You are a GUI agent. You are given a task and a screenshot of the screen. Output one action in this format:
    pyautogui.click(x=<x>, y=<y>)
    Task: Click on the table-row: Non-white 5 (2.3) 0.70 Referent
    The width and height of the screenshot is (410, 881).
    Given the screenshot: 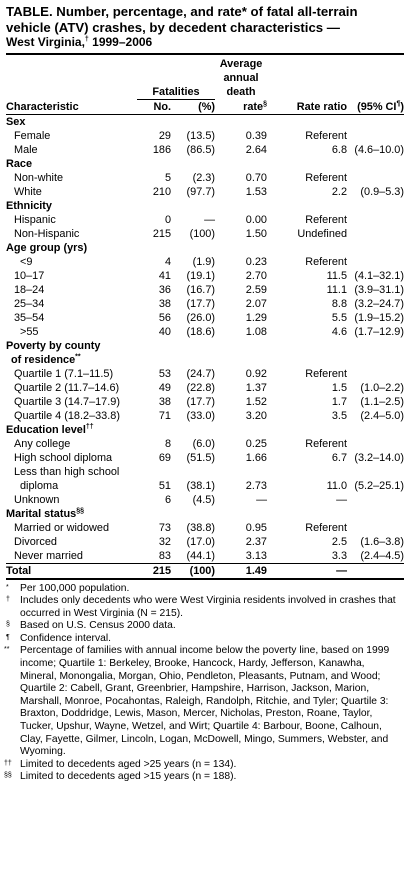 What is the action you would take?
    pyautogui.click(x=205, y=178)
    